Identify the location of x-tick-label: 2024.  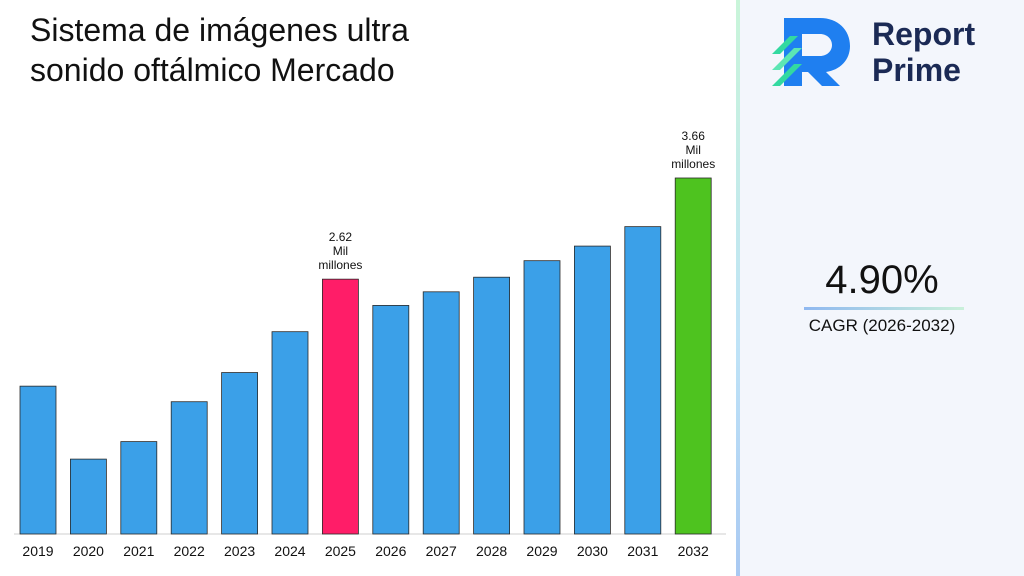
(289, 551).